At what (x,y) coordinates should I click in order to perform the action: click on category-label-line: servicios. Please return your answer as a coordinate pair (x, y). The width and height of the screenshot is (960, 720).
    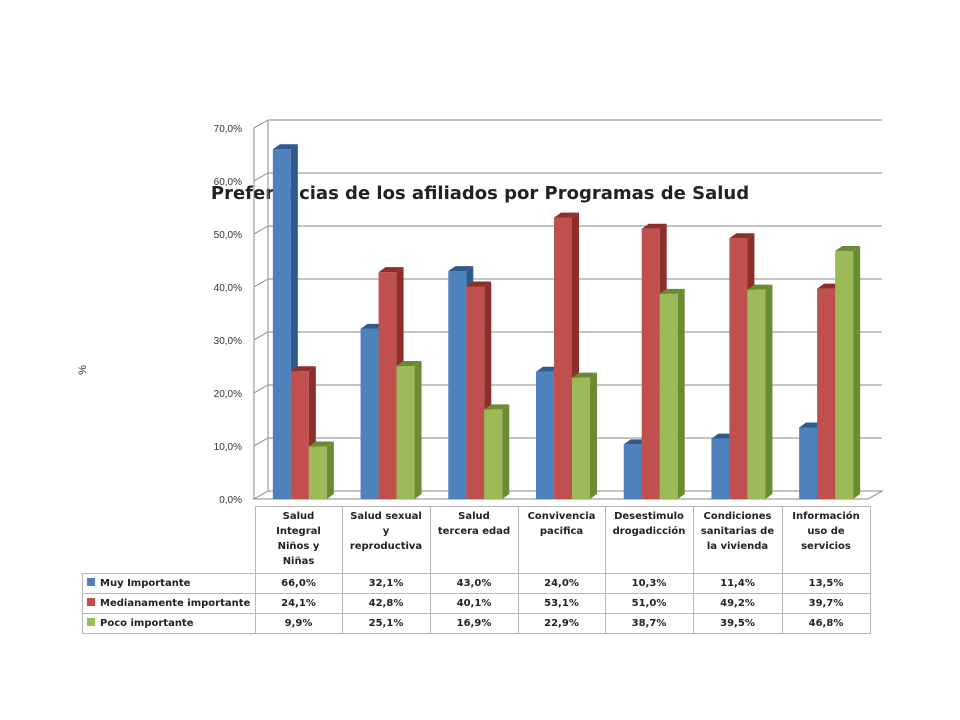
    Looking at the image, I should click on (826, 546).